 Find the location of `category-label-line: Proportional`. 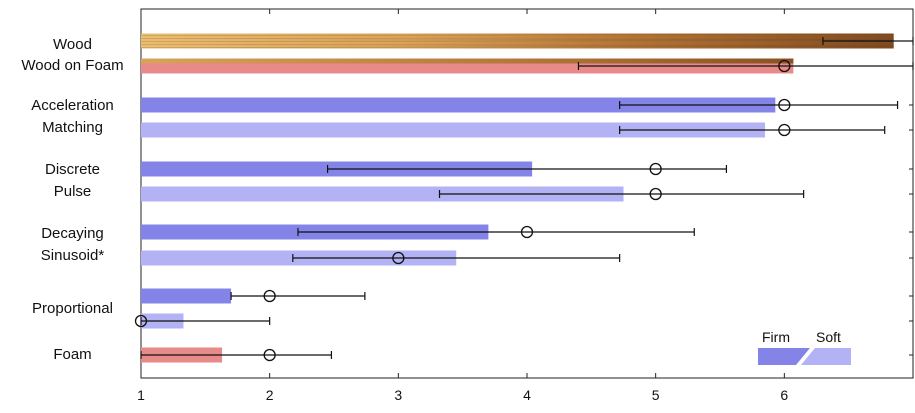

category-label-line: Proportional is located at coordinates (72, 308).